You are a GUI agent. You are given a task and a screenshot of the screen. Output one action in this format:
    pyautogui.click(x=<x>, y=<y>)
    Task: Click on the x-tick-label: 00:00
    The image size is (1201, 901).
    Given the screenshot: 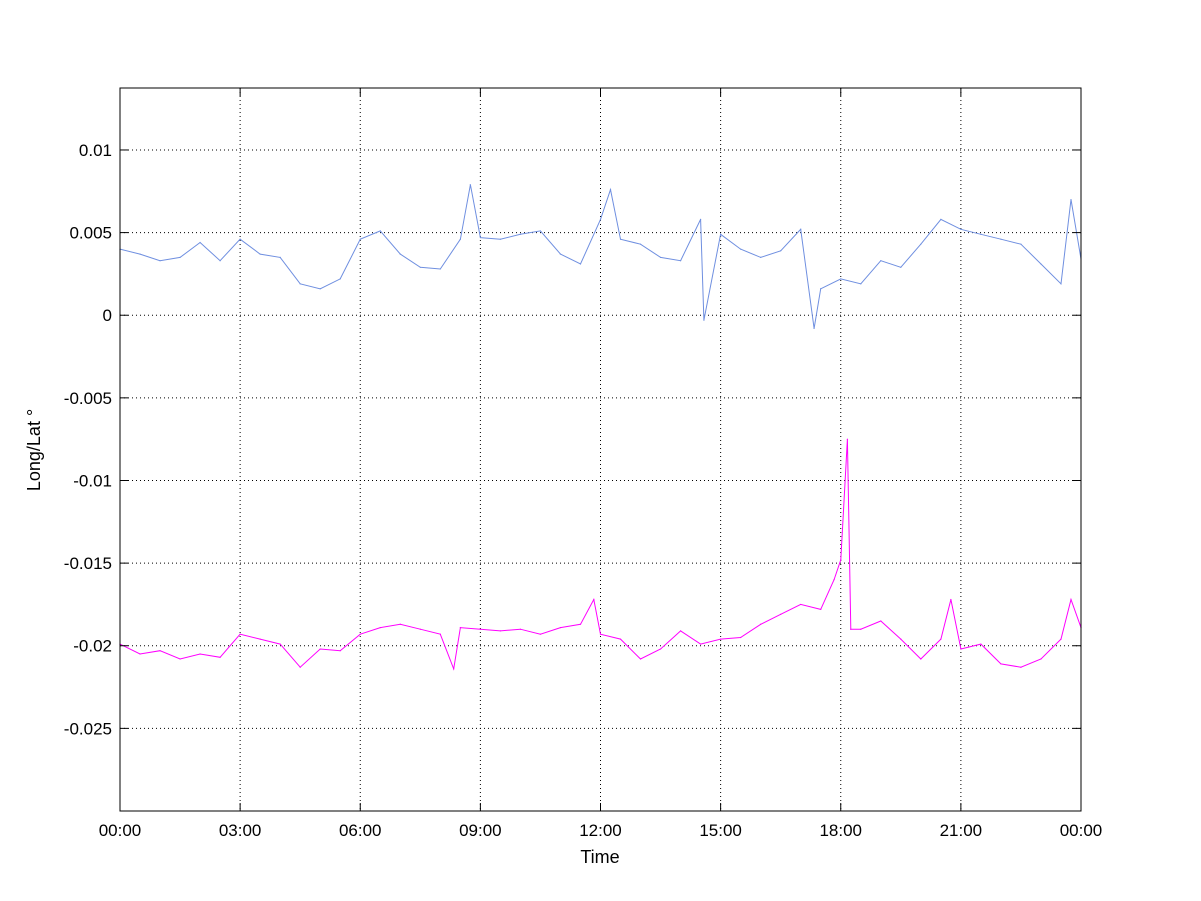 What is the action you would take?
    pyautogui.click(x=120, y=830)
    